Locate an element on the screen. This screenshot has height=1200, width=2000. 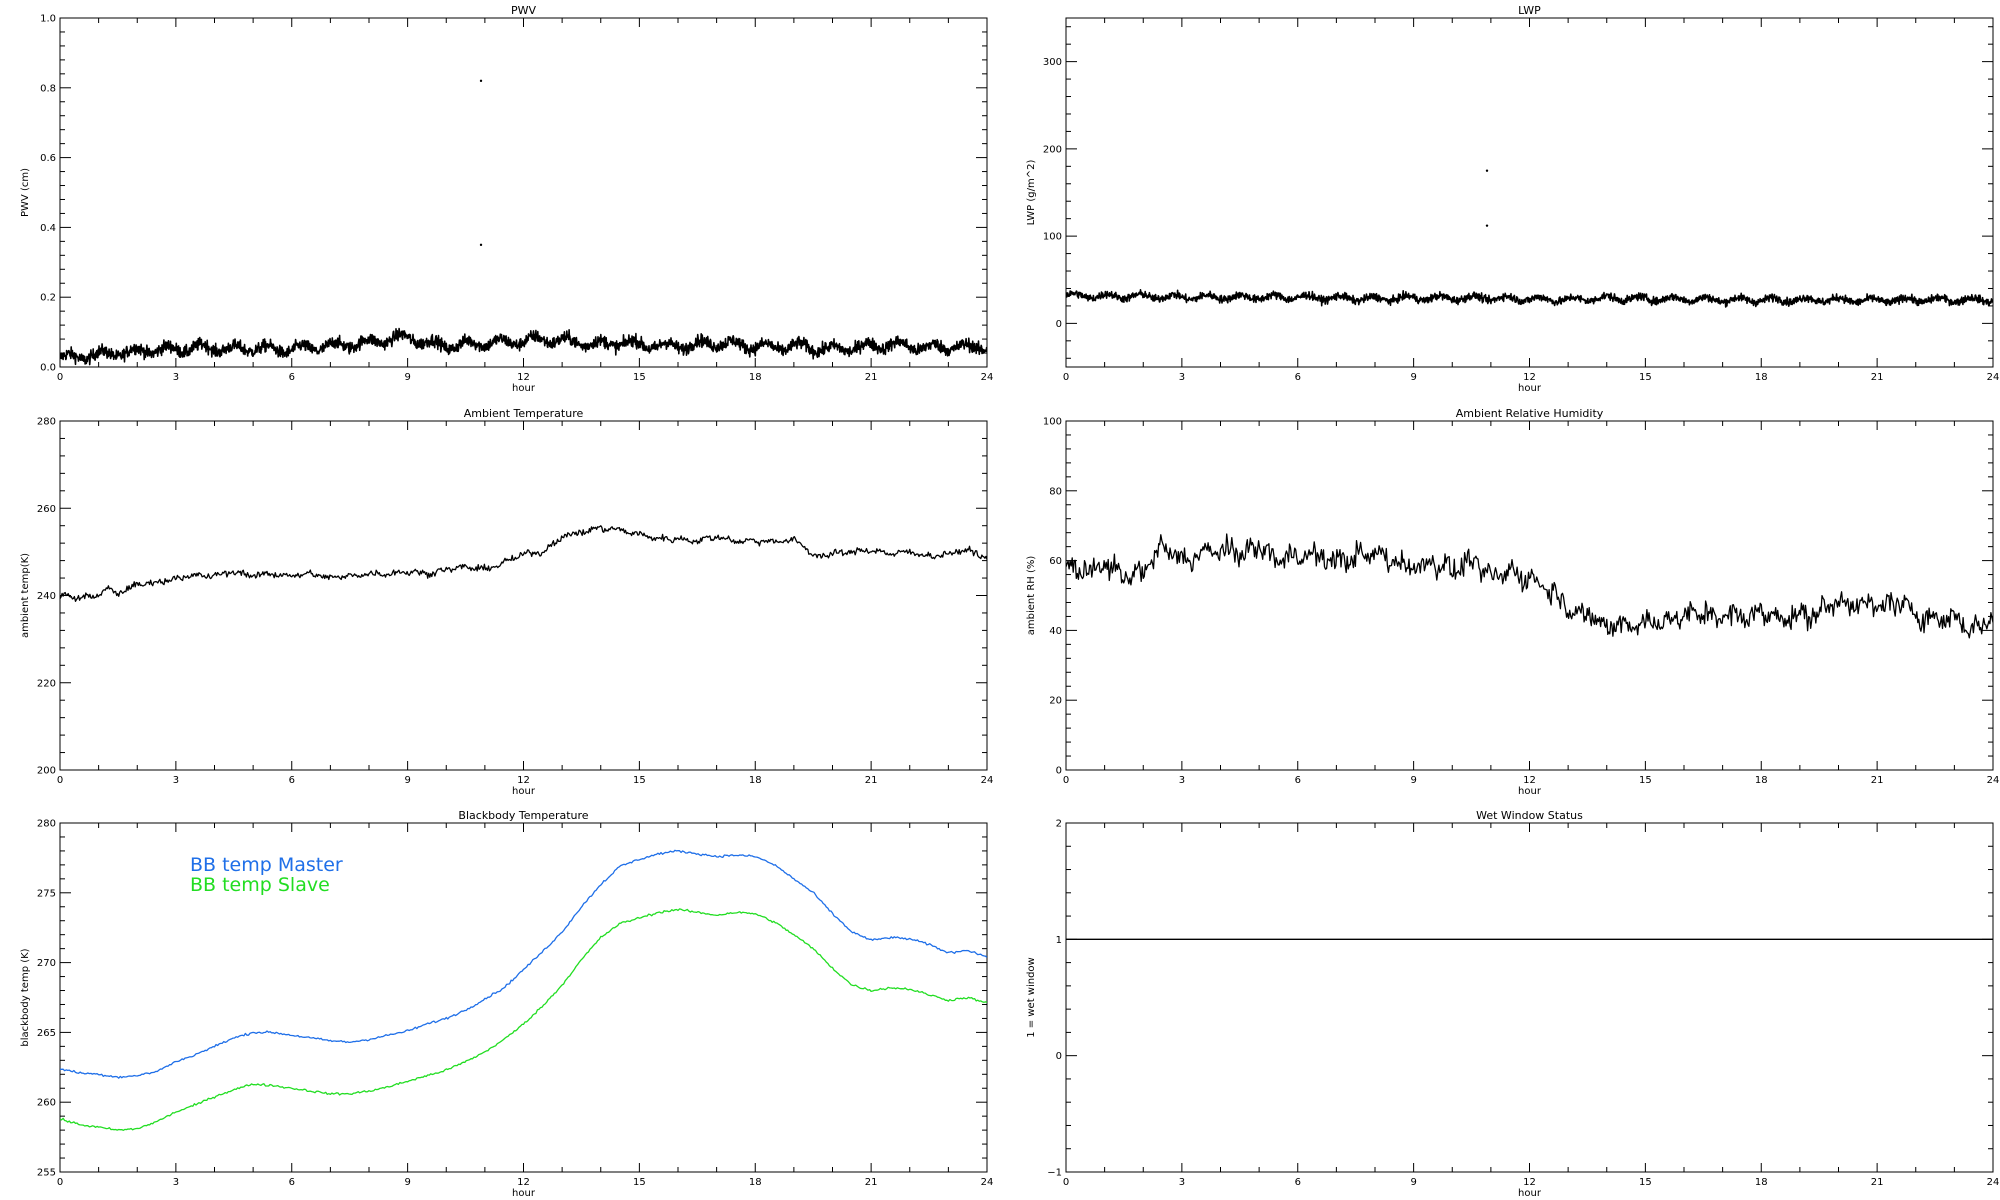
legend-entry: BB temp Slave is located at coordinates (260, 885).